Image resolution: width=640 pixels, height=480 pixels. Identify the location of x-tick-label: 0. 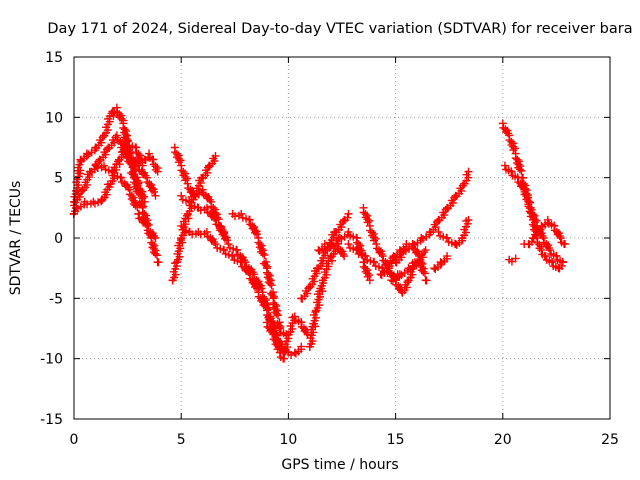
(74, 440).